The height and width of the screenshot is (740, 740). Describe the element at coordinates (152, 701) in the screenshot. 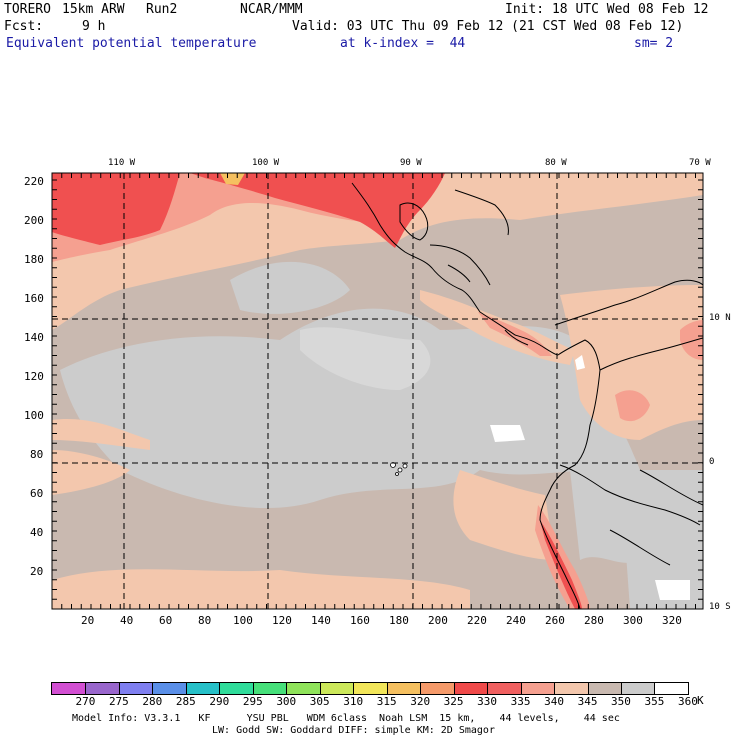

I see `colorbar-label: 280` at that location.